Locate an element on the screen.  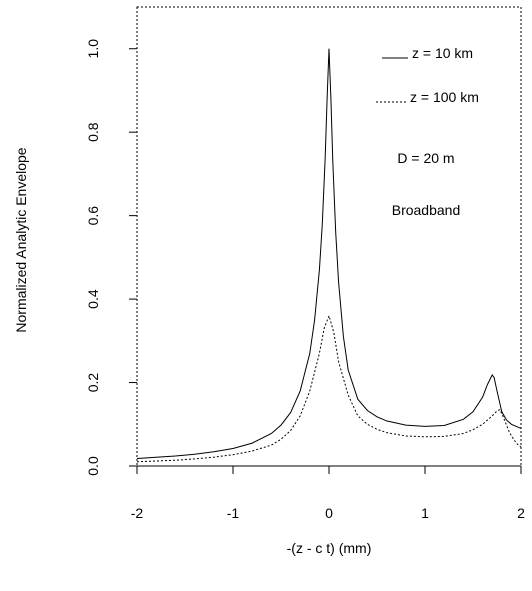
x-axis-label: -(z - c t) (mm) is located at coordinates (329, 548).